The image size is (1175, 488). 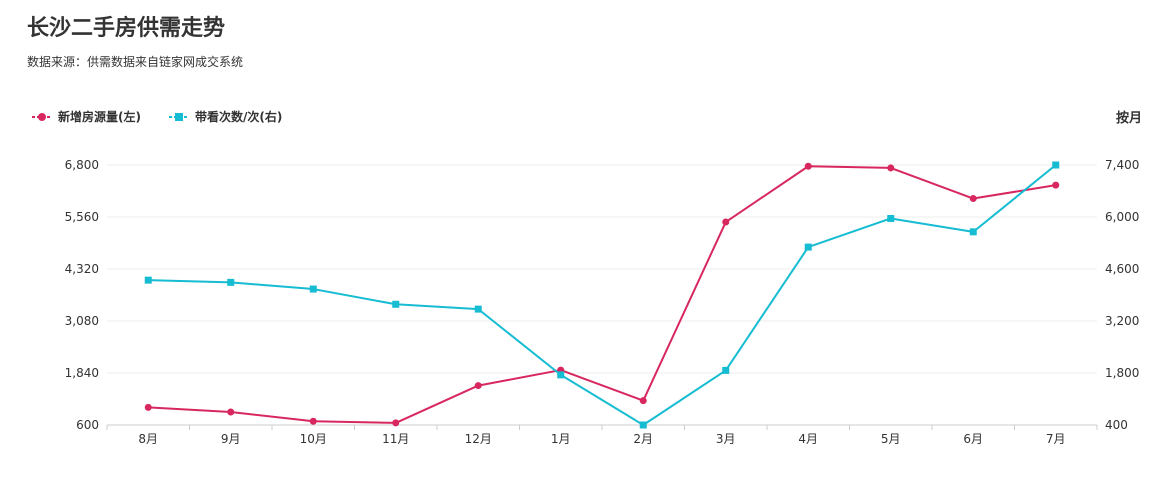 I want to click on chart-title: 长沙二手房供需走势, so click(x=126, y=28).